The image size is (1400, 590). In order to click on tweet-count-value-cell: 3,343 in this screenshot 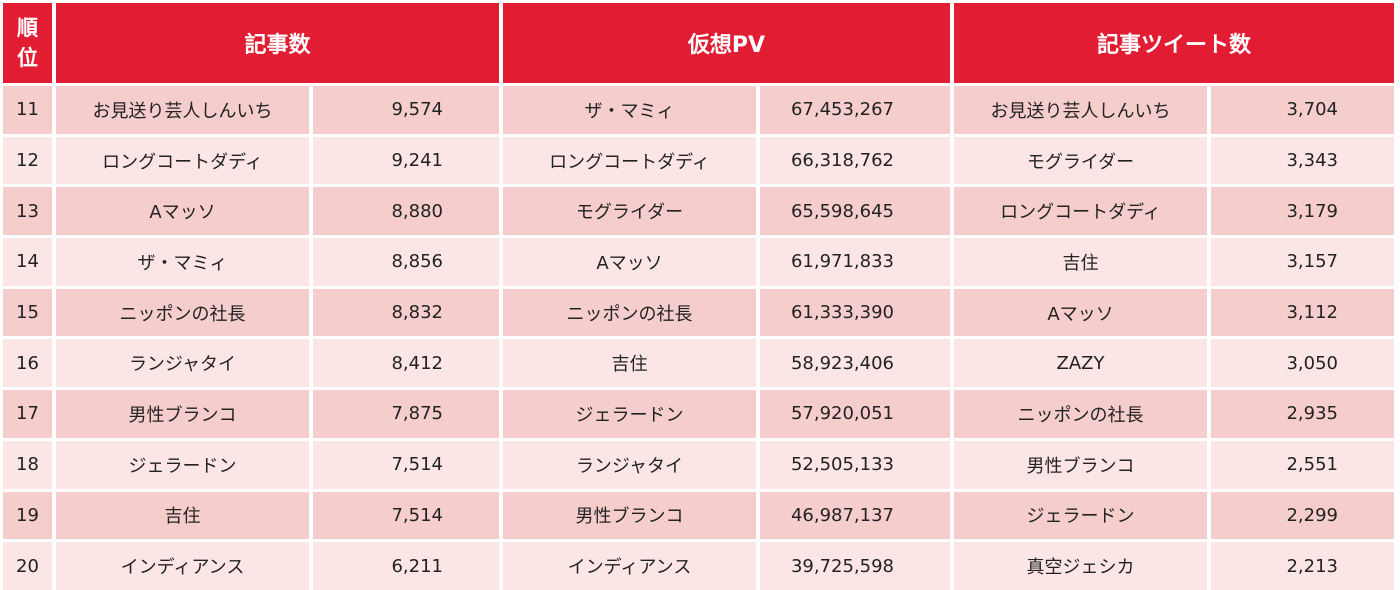, I will do `click(1302, 160)`.